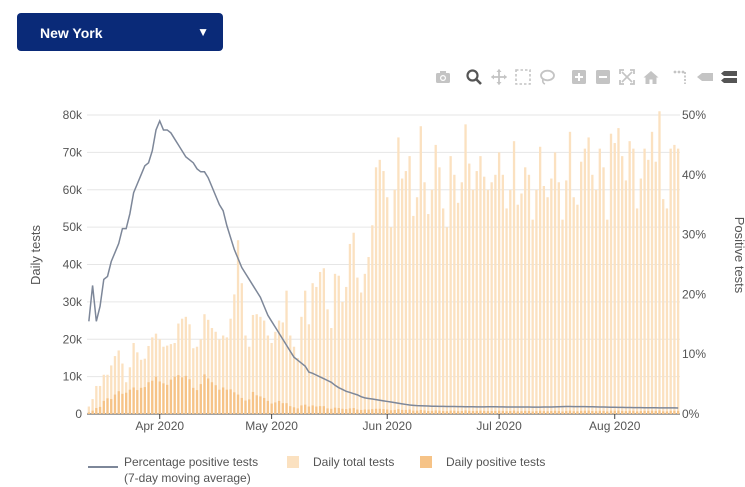 This screenshot has width=745, height=487. I want to click on zoom-in-icon, so click(579, 77).